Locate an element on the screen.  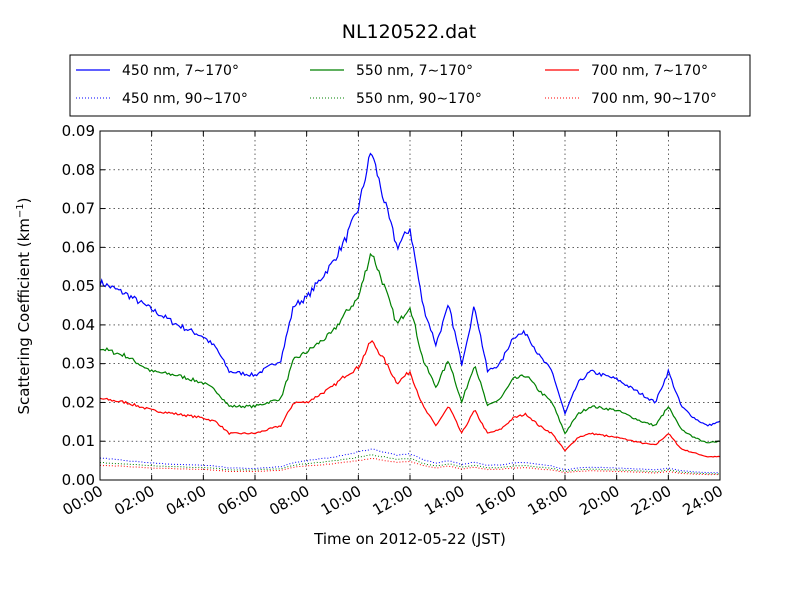
y-axis-label-main: Scattering Coefficient (km is located at coordinates (24, 316).